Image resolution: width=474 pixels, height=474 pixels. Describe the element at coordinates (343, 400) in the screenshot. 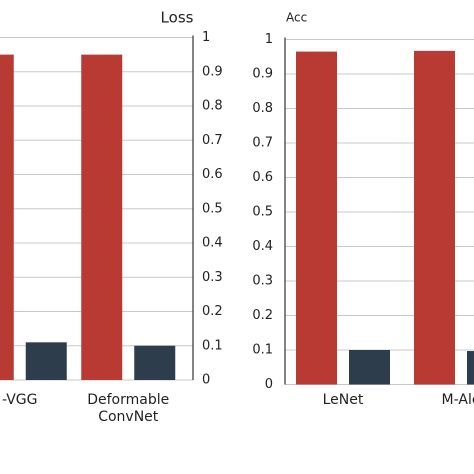

I see `x-tick-label: LeNet` at that location.